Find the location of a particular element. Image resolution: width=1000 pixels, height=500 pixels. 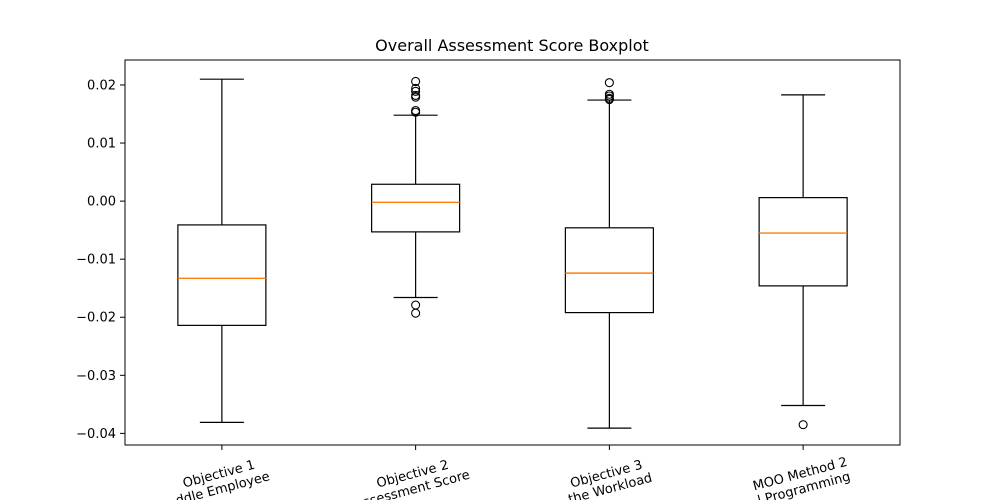

x-tick-label: Objective 3the Workload is located at coordinates (608, 478).